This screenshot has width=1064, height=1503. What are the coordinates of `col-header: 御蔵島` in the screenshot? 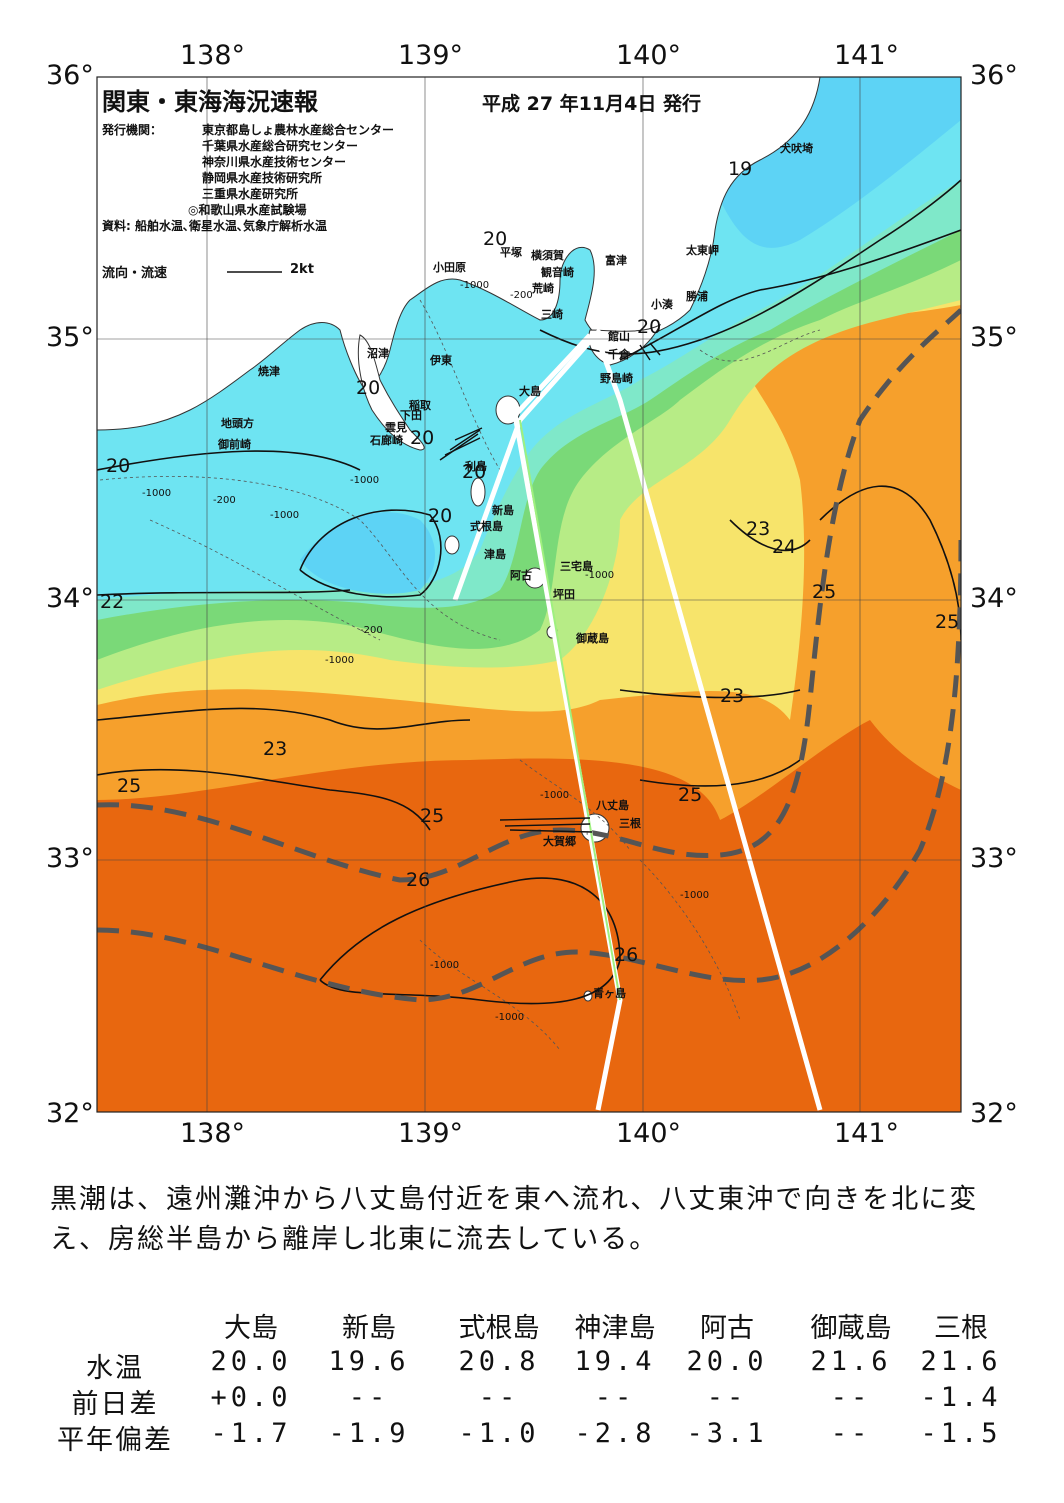 It's located at (851, 1328).